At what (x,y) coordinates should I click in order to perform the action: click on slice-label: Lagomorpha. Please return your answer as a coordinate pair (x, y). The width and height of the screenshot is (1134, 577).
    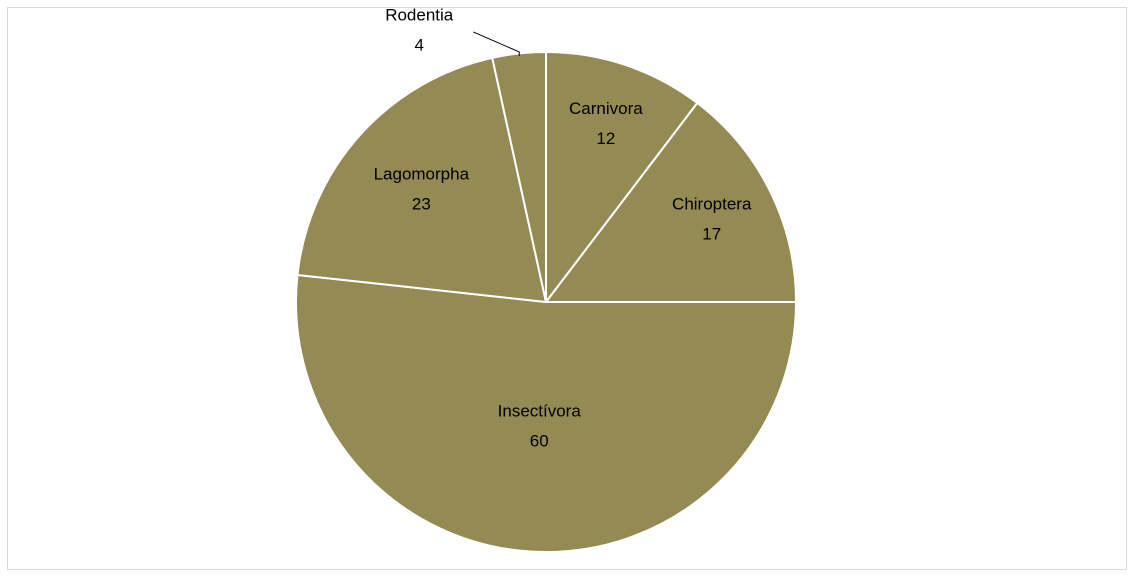
    Looking at the image, I should click on (422, 174).